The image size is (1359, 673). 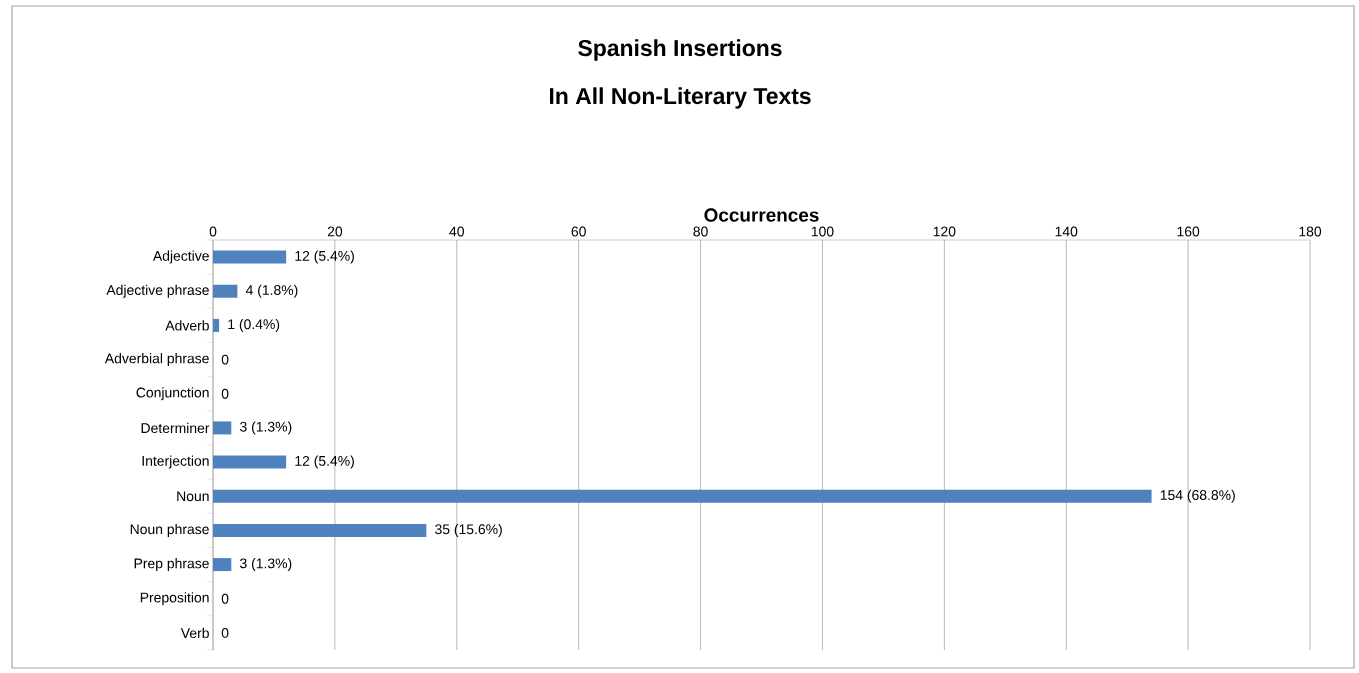 What do you see at coordinates (822, 231) in the screenshot?
I see `x-tick-label: 100` at bounding box center [822, 231].